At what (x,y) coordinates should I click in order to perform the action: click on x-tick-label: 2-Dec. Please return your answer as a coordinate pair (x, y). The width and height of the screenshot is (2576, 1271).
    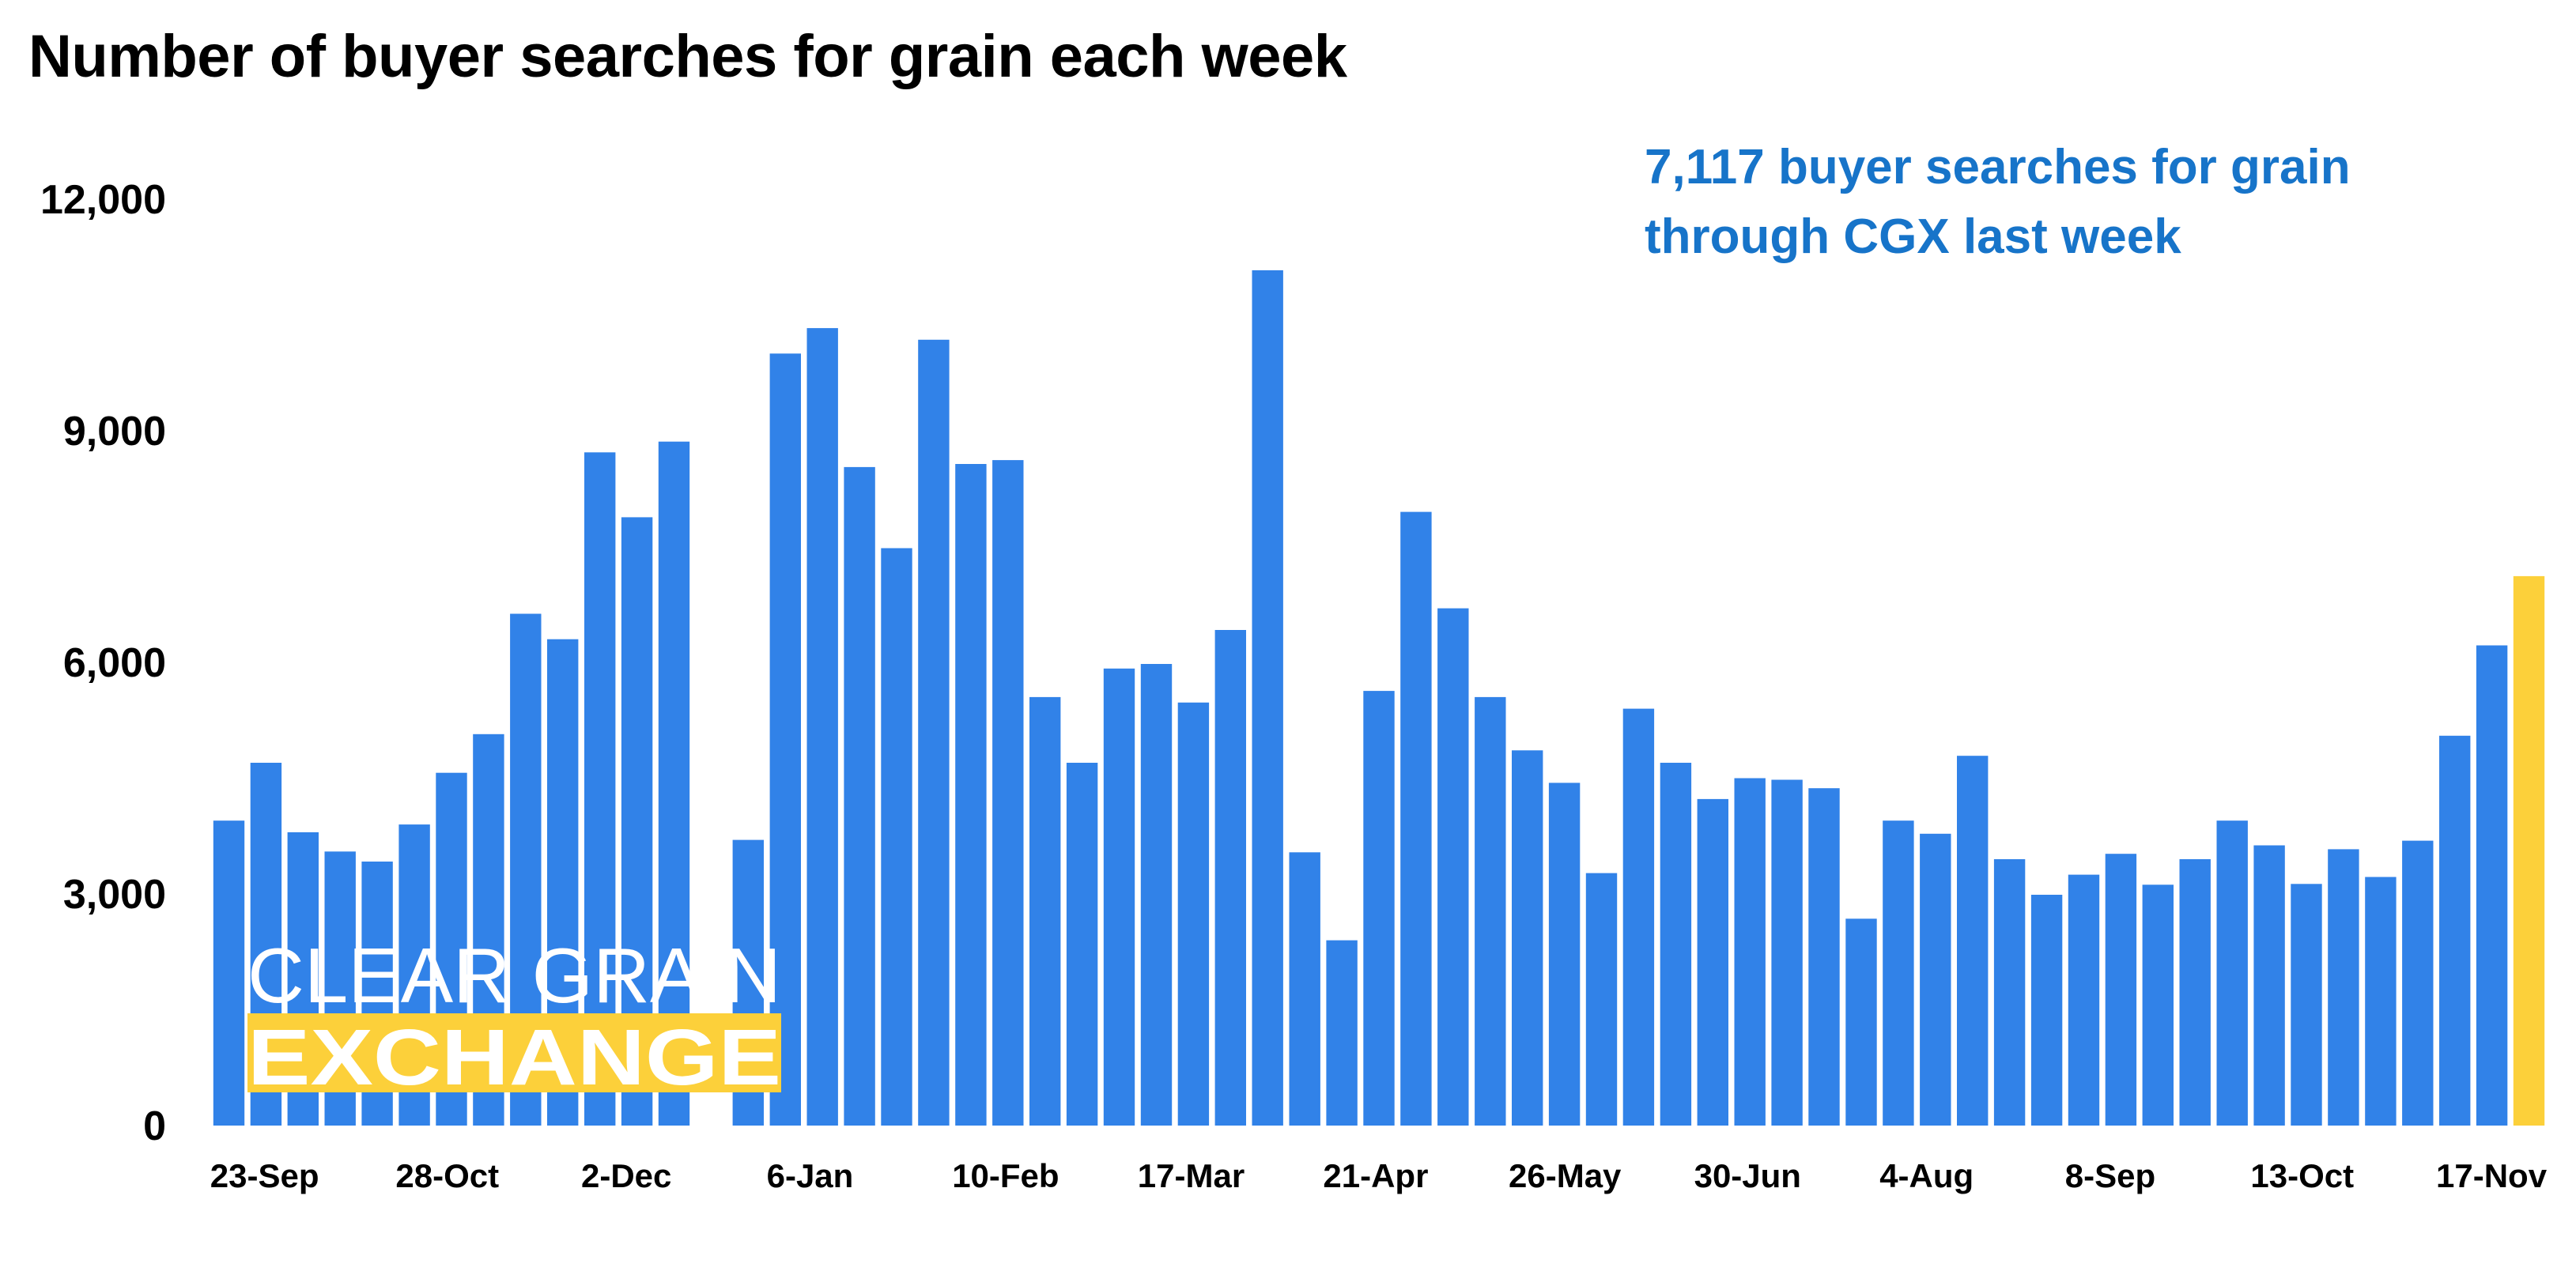
    Looking at the image, I should click on (626, 1176).